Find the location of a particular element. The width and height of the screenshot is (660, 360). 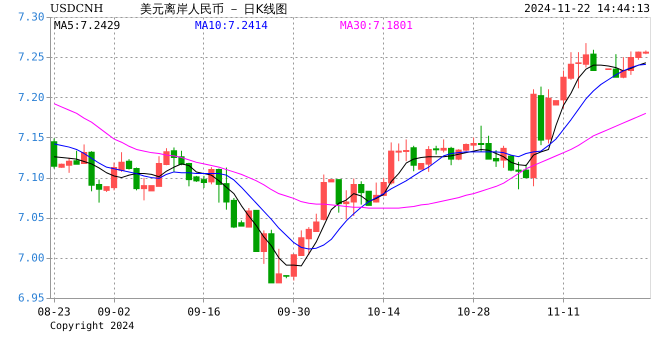

x-tick-label: 10-28 is located at coordinates (473, 312).